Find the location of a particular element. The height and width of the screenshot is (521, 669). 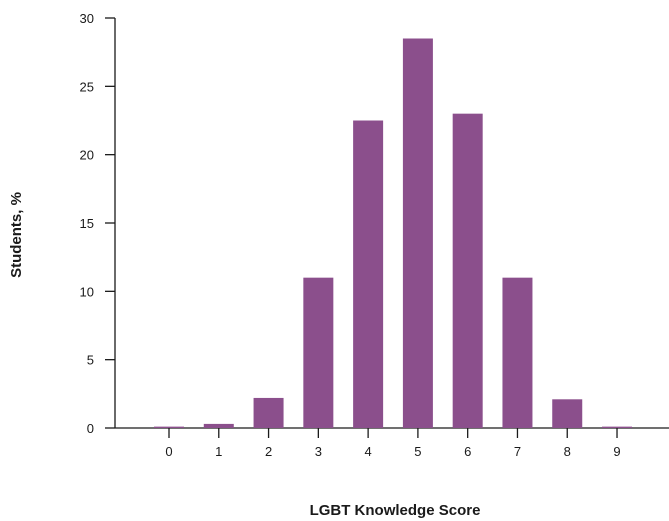

x-tick-label: 9 is located at coordinates (616, 451).